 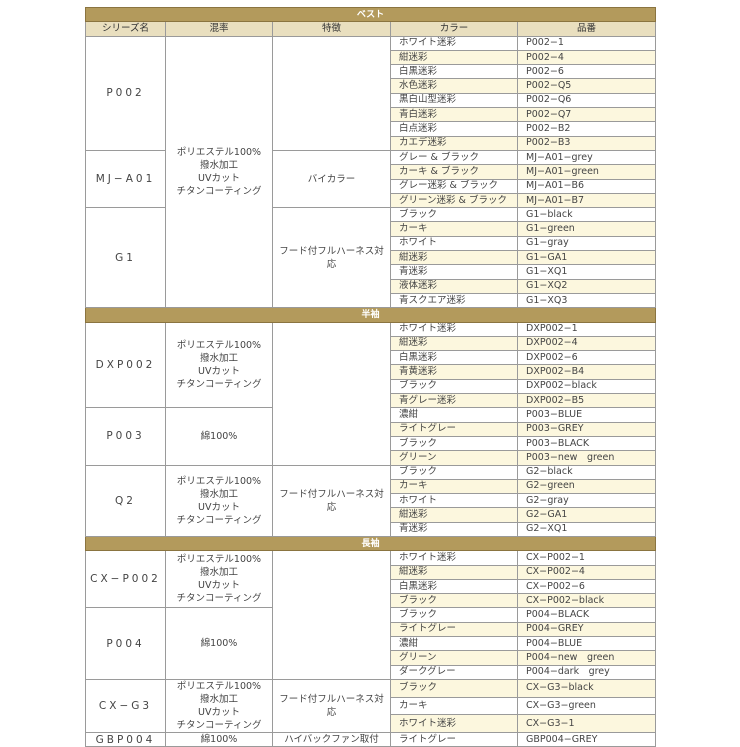 I want to click on series-name: MJ−A01, so click(x=125, y=179).